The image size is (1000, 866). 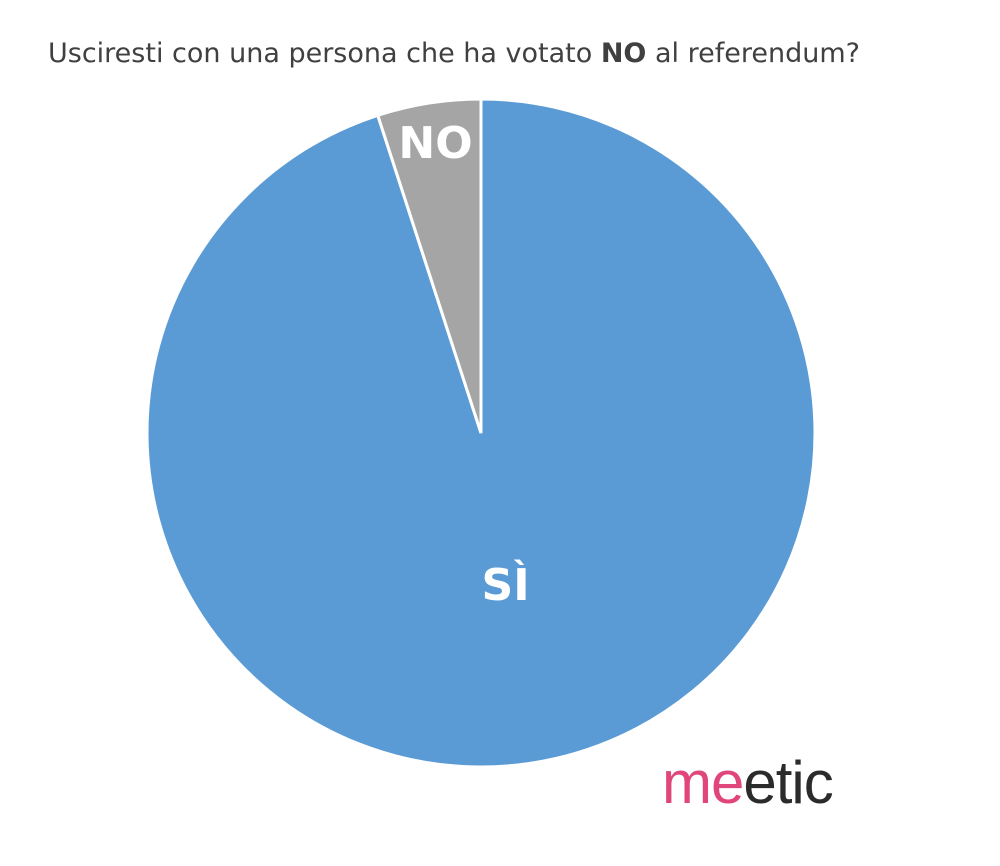 I want to click on slice-label: SÌ, so click(x=506, y=584).